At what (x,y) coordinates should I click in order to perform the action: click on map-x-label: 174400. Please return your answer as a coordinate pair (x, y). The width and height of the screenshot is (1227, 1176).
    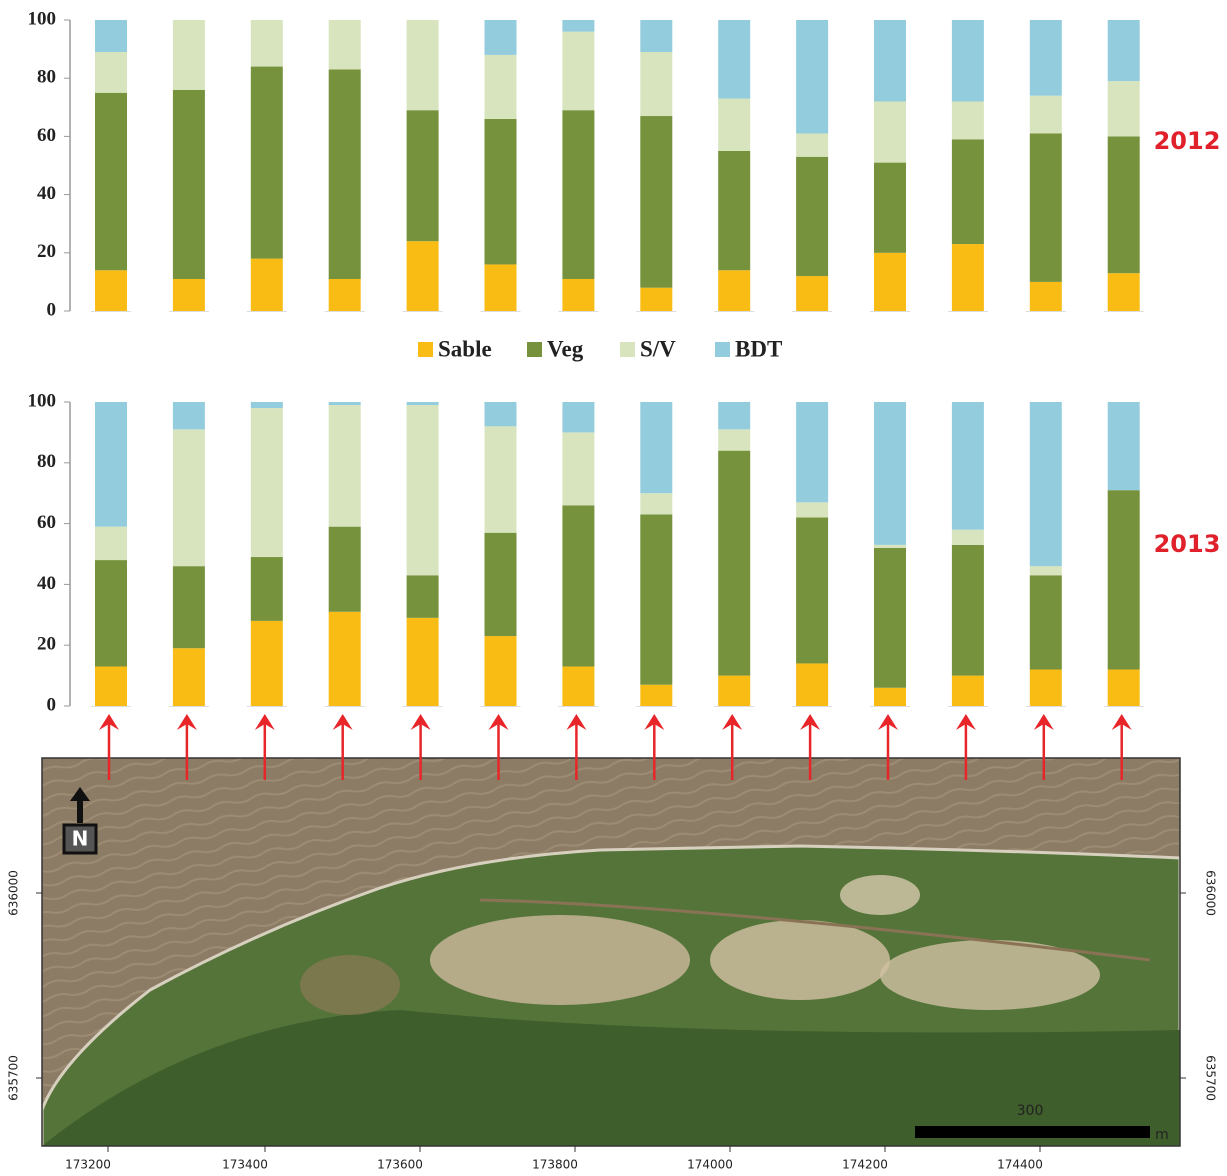
    Looking at the image, I should click on (1020, 1165).